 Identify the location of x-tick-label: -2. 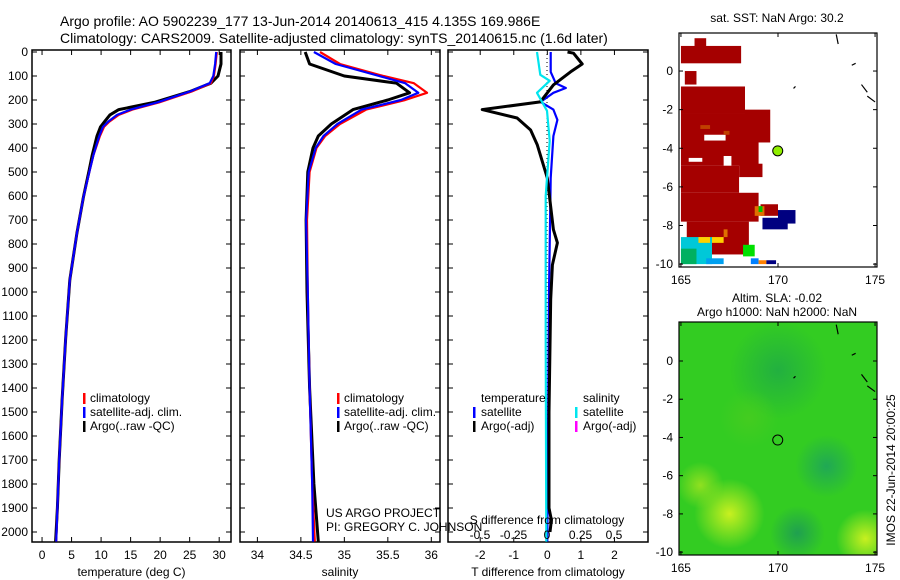
(480, 555).